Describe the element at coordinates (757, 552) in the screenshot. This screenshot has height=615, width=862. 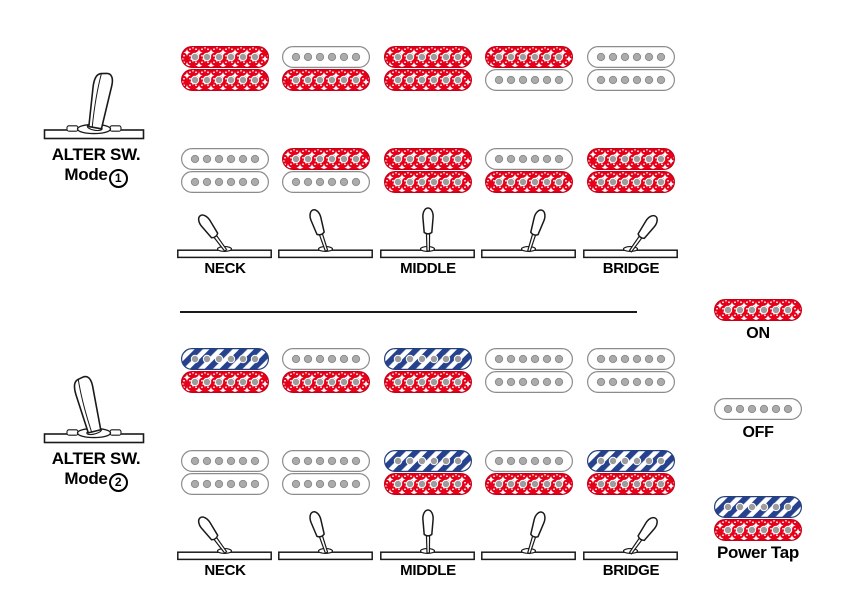
I see `legend-label-power-tap: Power Tap` at that location.